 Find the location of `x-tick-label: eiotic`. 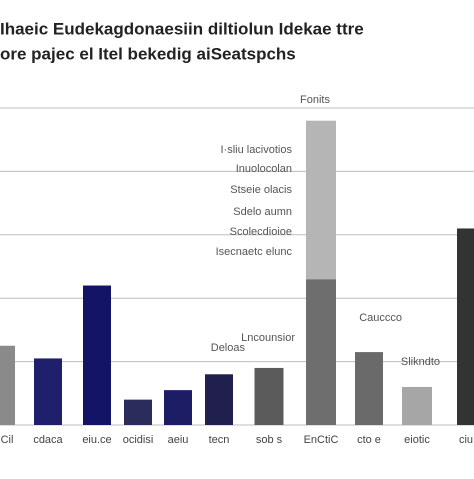

x-tick-label: eiotic is located at coordinates (417, 440).